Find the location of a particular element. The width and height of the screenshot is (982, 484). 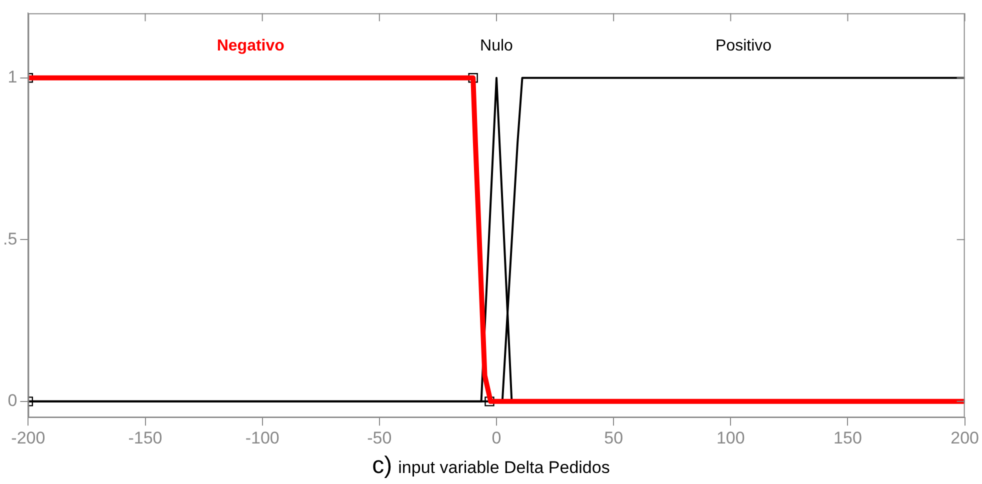

x-tick-label: -150 is located at coordinates (145, 438).